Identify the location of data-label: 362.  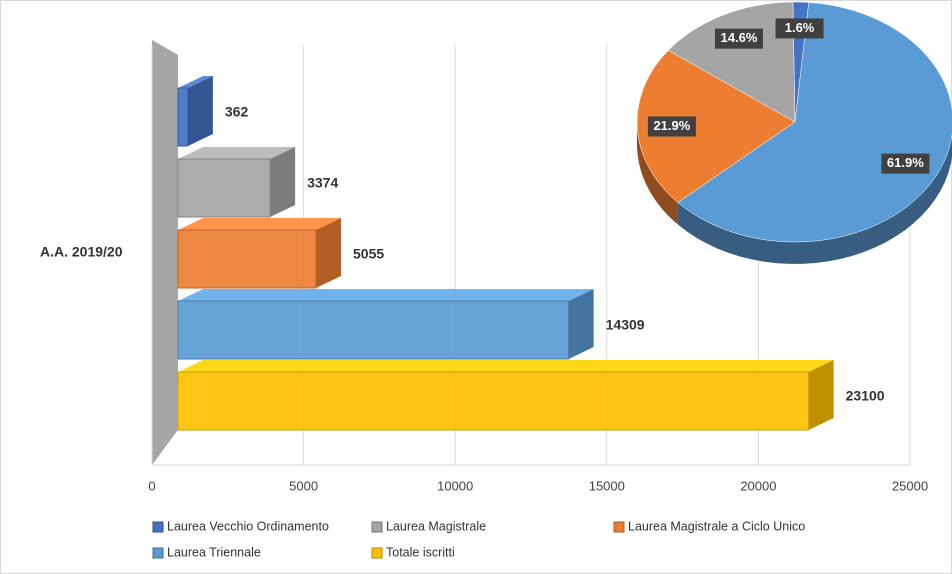
(237, 112).